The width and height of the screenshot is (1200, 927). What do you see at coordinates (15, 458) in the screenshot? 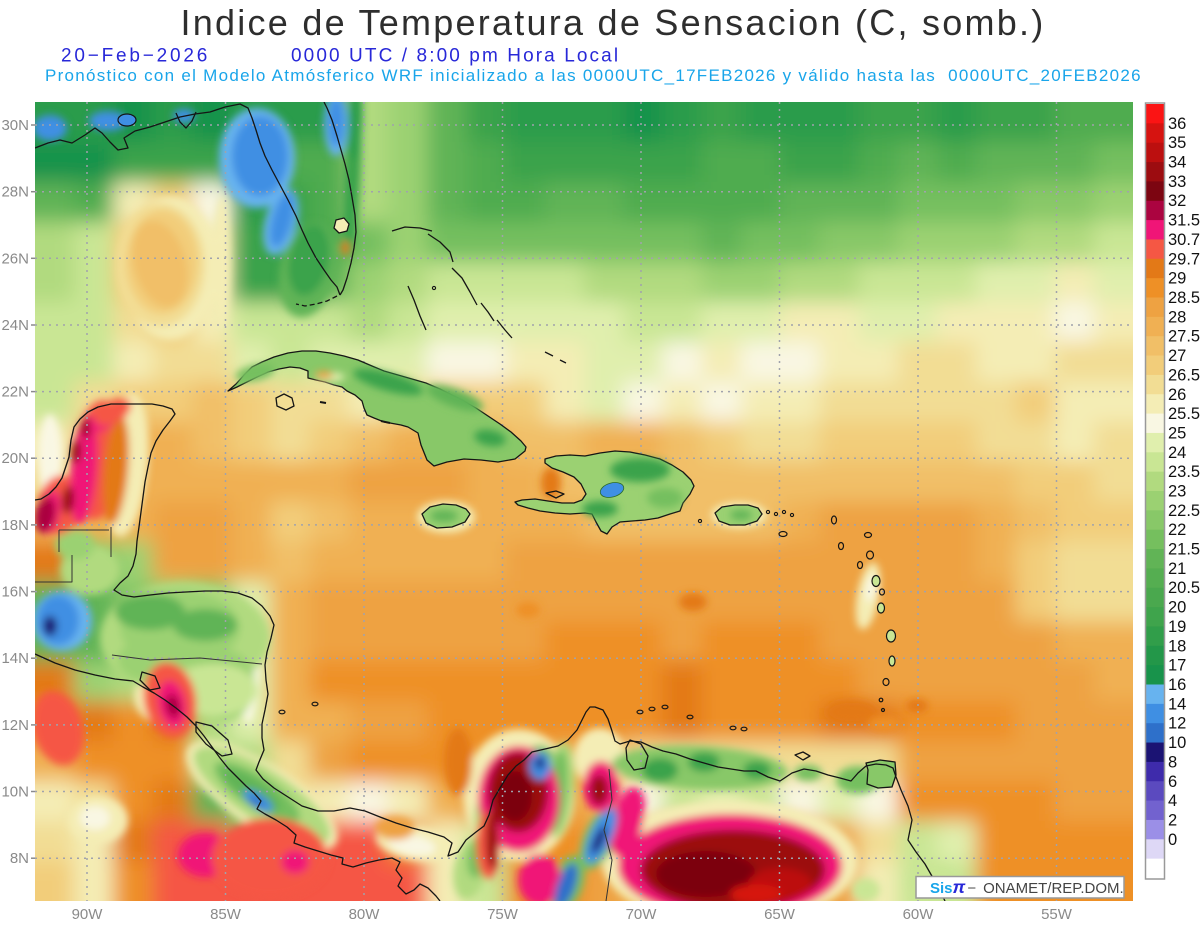
I see `svg-text: 20N` at bounding box center [15, 458].